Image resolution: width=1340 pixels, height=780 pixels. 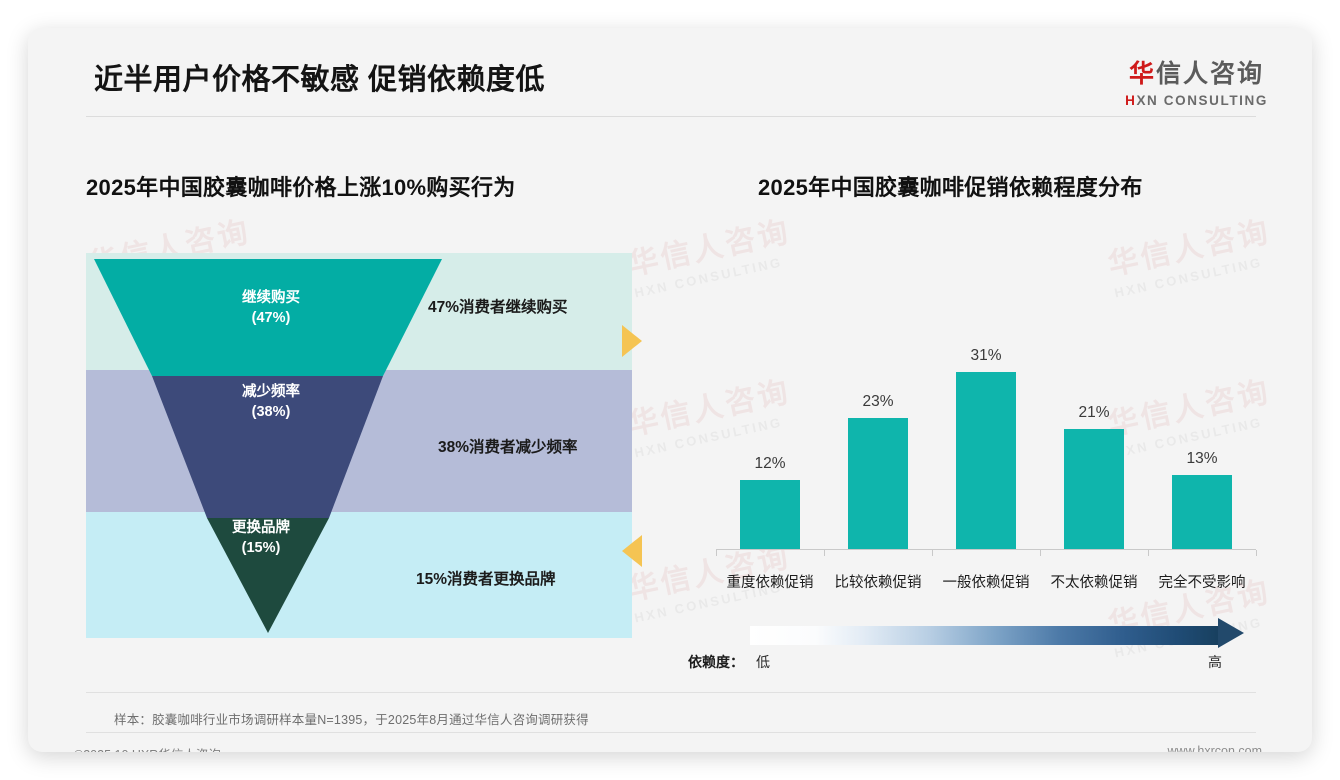 I want to click on bar-column: 31%, so click(x=986, y=448).